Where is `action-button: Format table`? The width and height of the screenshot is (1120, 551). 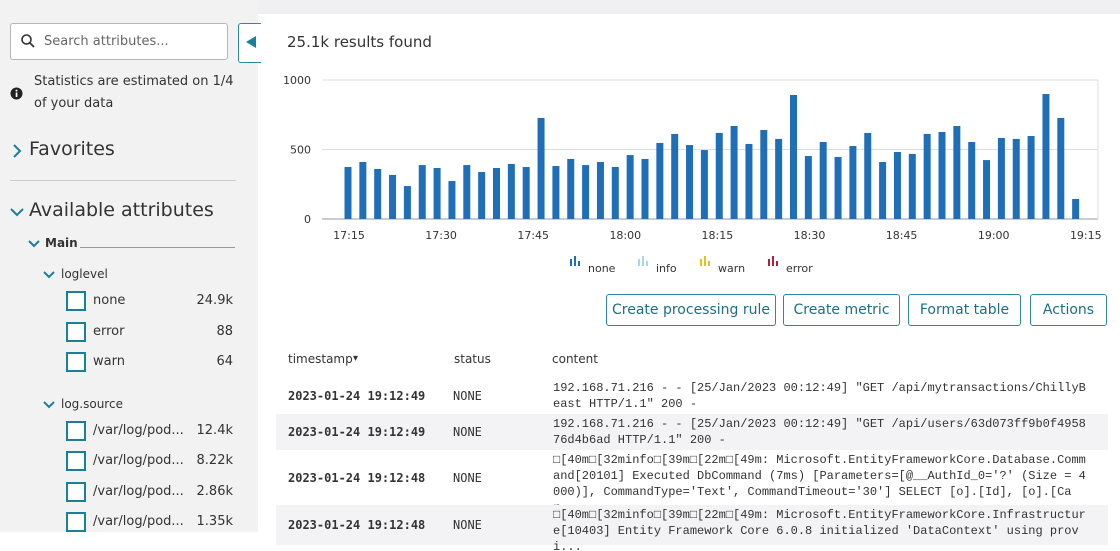 action-button: Format table is located at coordinates (964, 310).